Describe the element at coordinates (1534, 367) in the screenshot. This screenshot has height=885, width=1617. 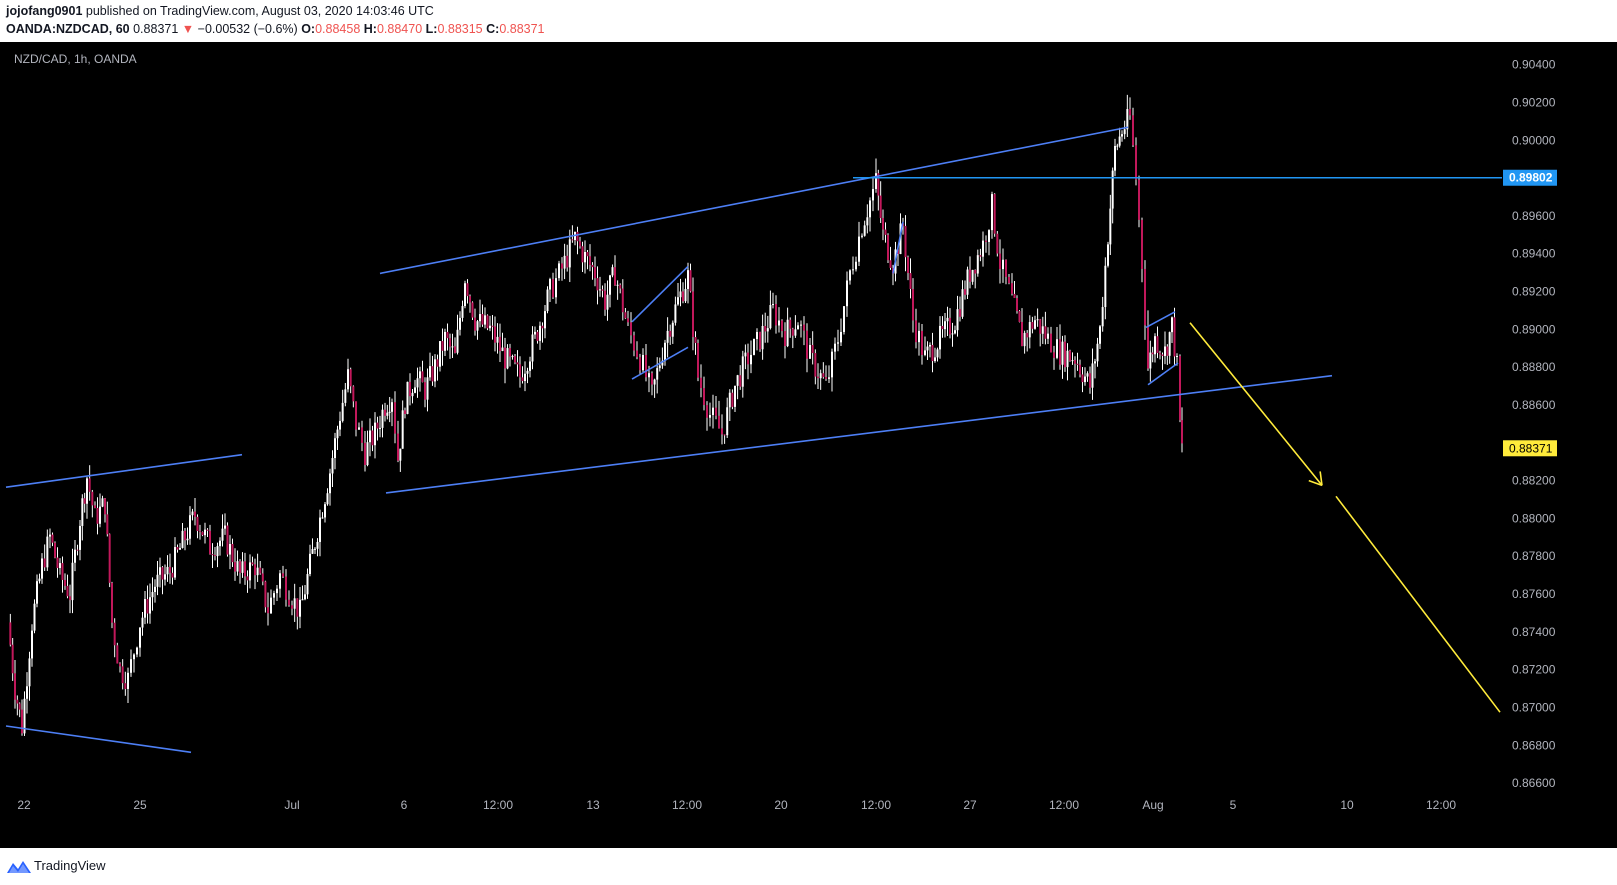
I see `price-tick-label: 0.88800` at that location.